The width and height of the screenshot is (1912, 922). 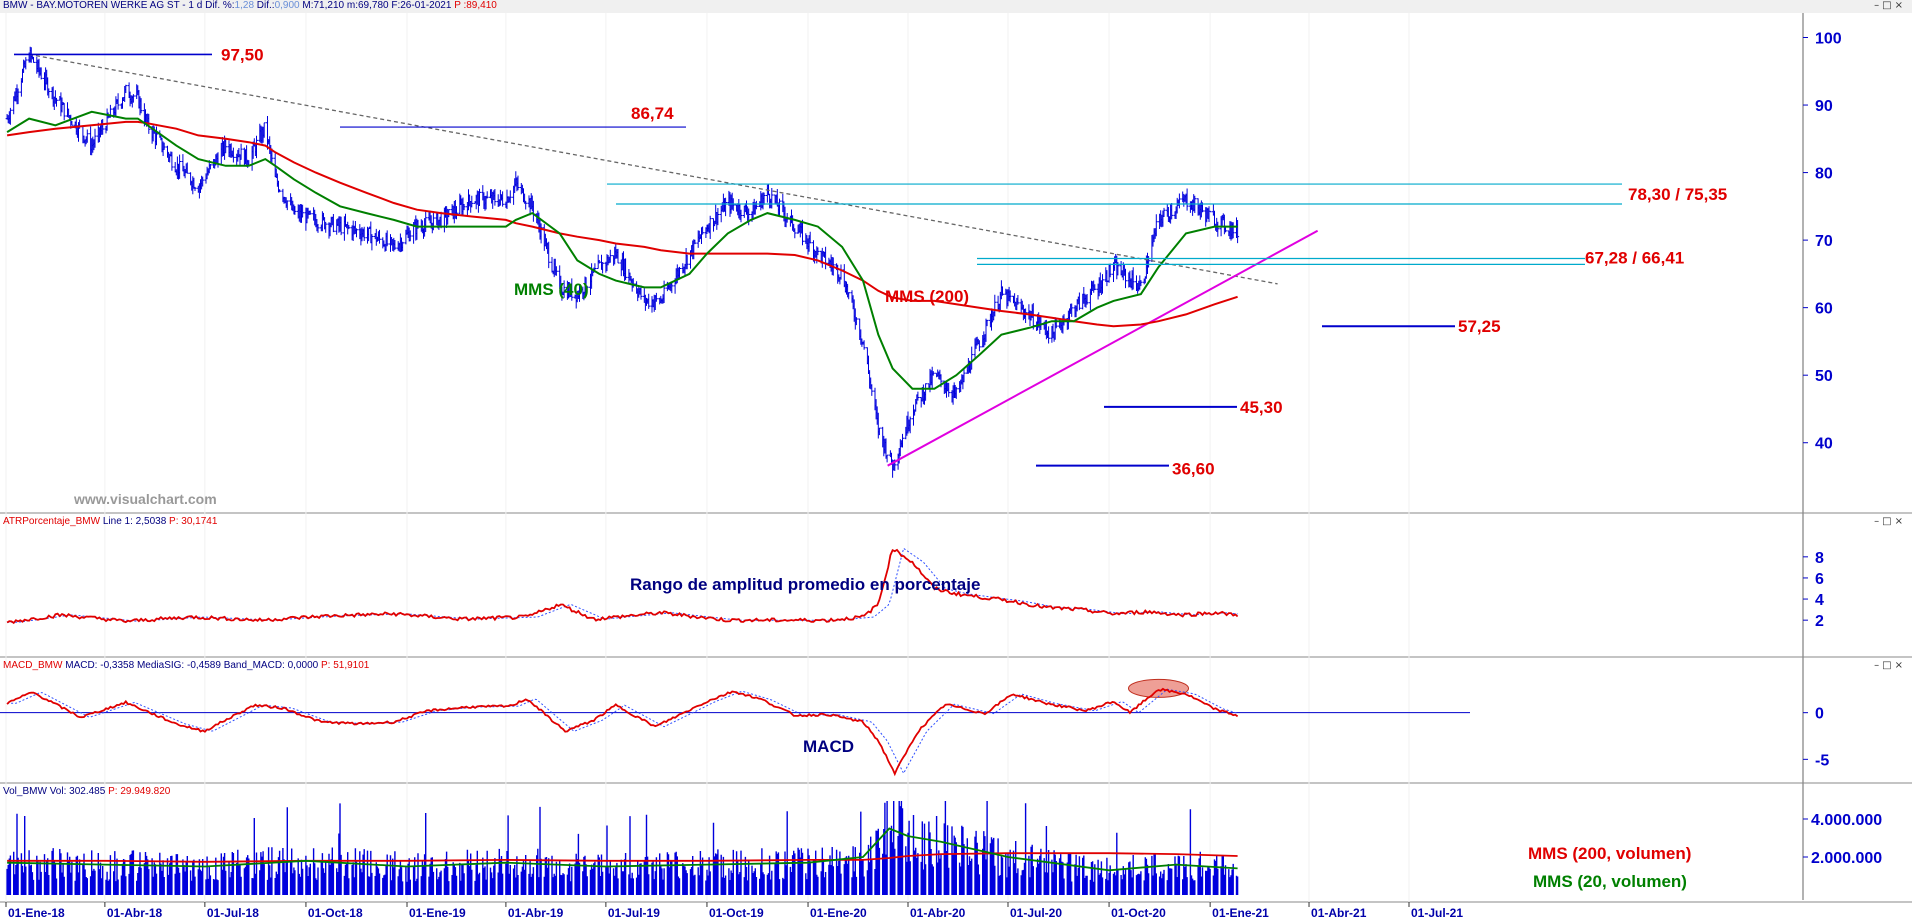 What do you see at coordinates (117, 665) in the screenshot?
I see `macd-value: -0,3358` at bounding box center [117, 665].